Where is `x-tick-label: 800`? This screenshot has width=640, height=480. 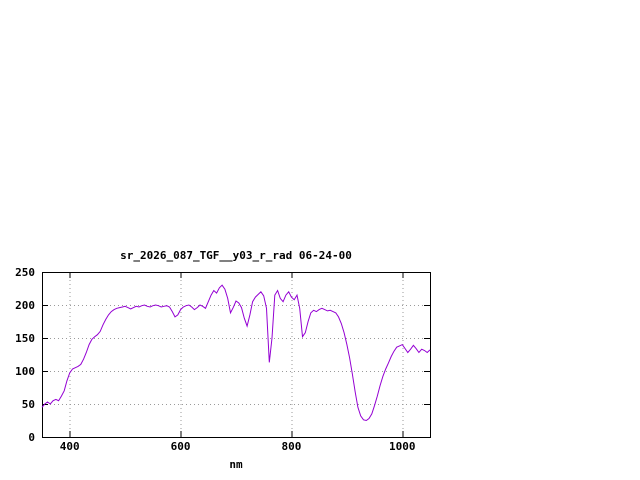 x-tick-label: 800 is located at coordinates (291, 446).